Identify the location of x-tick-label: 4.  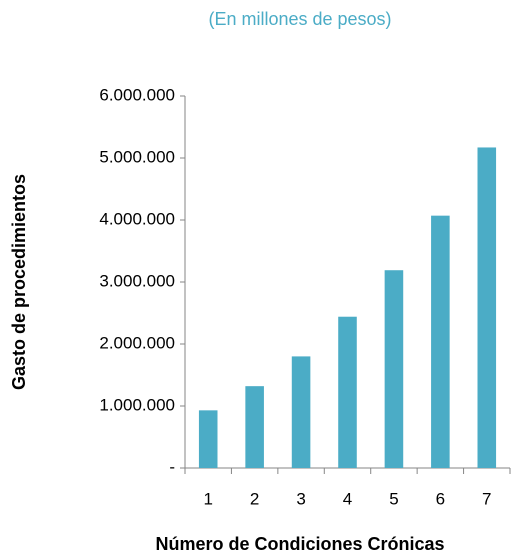
(347, 498).